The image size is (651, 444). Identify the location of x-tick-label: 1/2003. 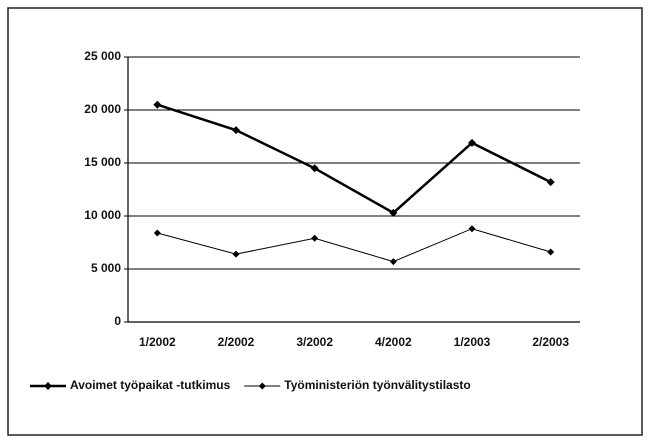
(472, 342).